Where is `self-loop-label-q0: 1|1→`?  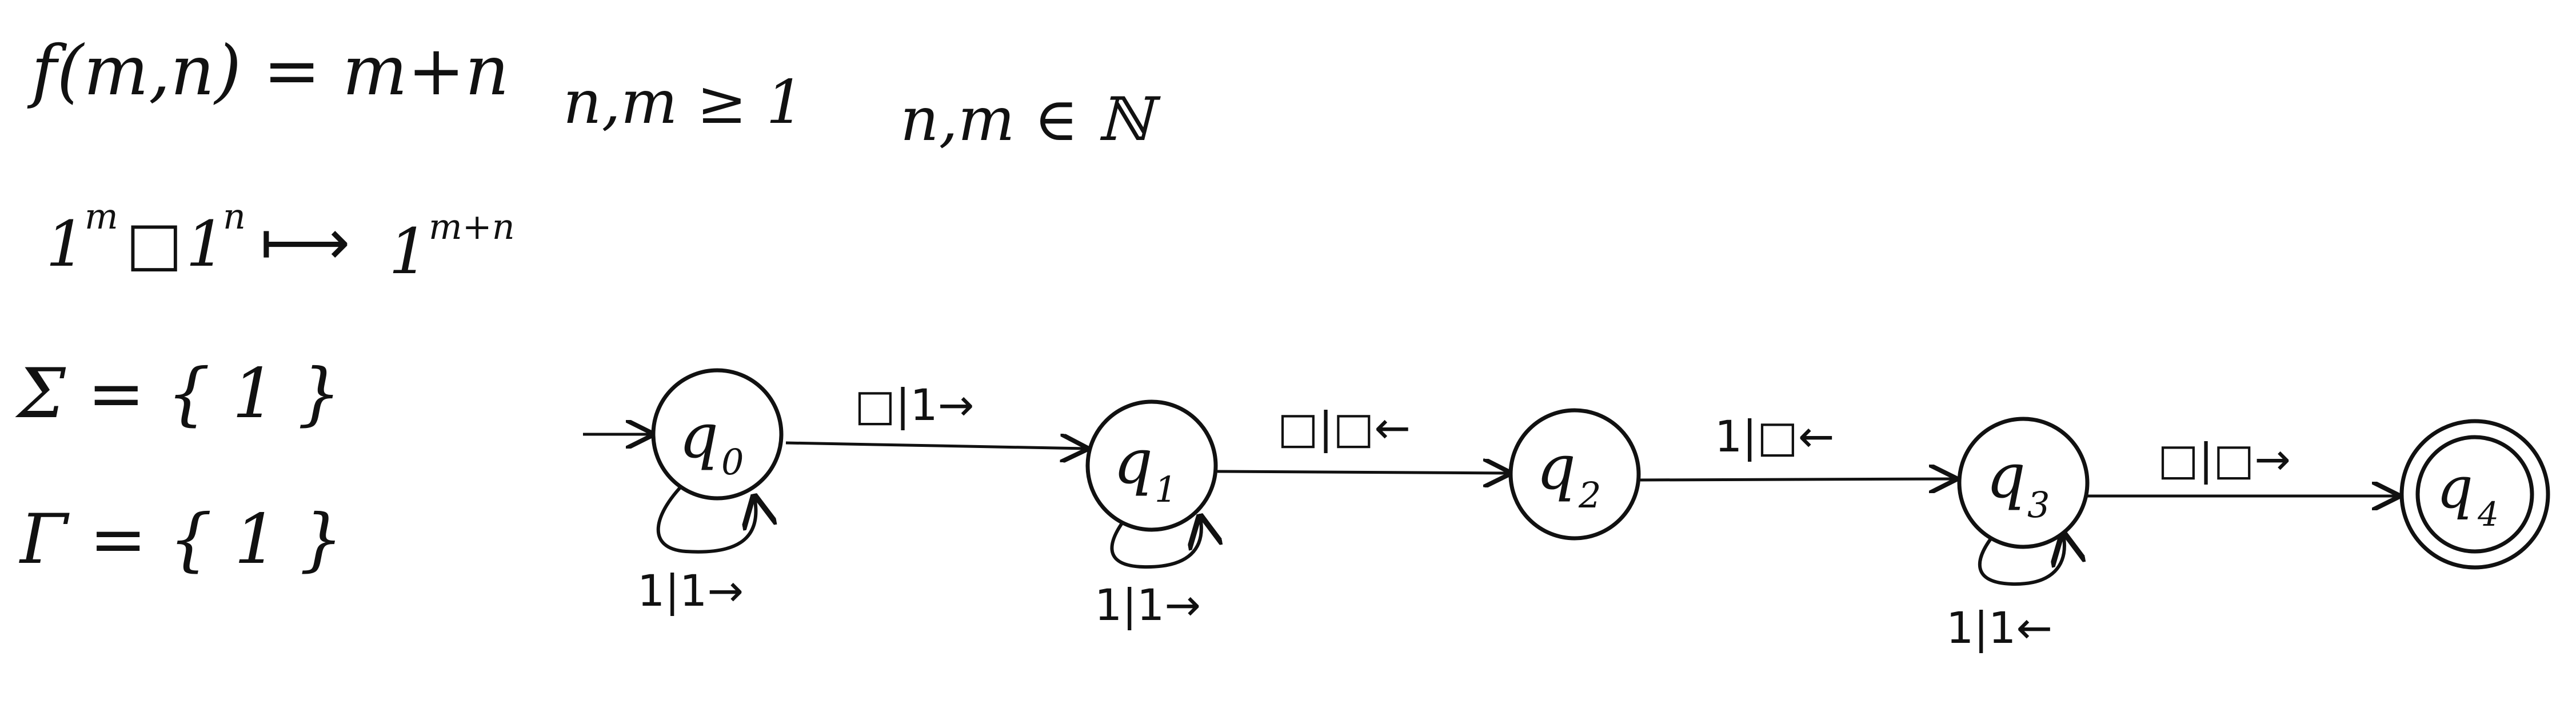 self-loop-label-q0: 1|1→ is located at coordinates (690, 591).